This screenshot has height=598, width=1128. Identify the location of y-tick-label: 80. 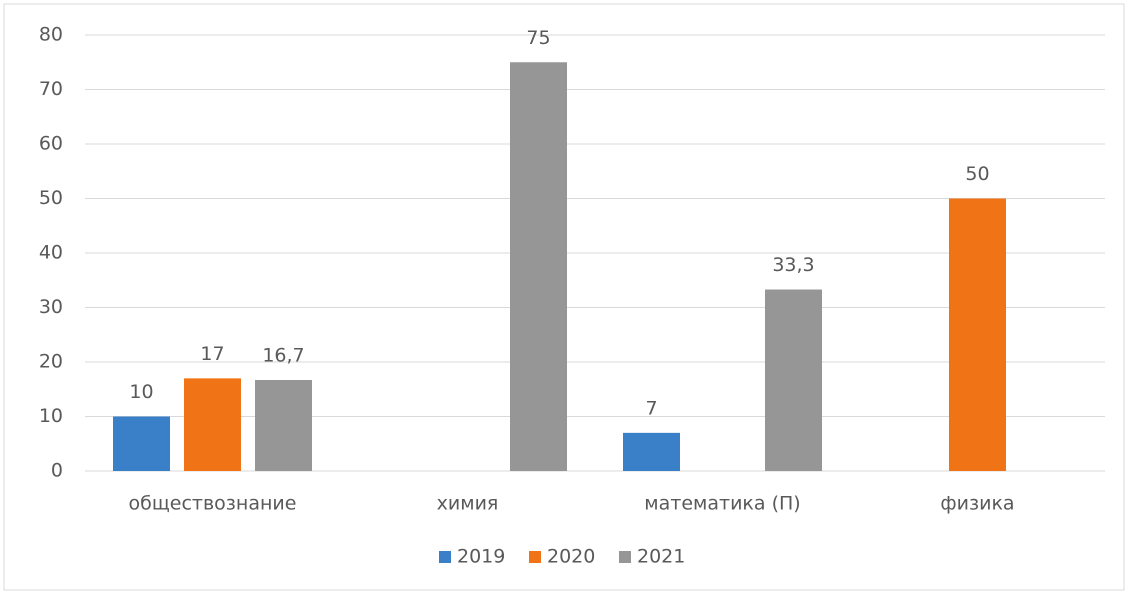
(51, 35).